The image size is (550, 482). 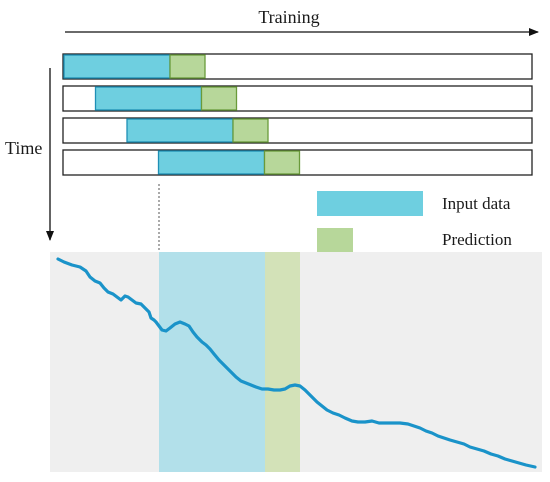 What do you see at coordinates (477, 239) in the screenshot?
I see `legend-prediction-label: Prediction` at bounding box center [477, 239].